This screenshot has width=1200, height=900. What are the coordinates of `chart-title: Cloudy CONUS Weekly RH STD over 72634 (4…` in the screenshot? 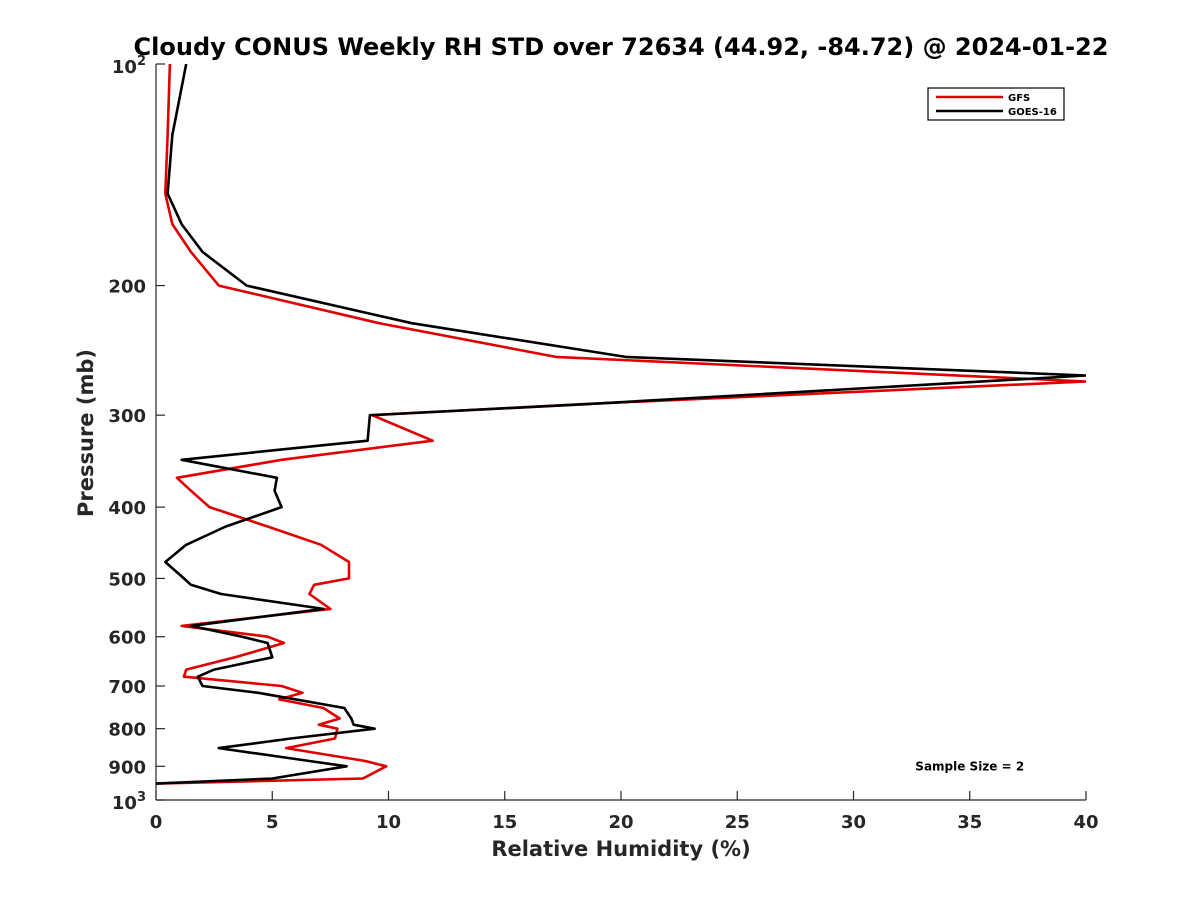 It's located at (621, 47).